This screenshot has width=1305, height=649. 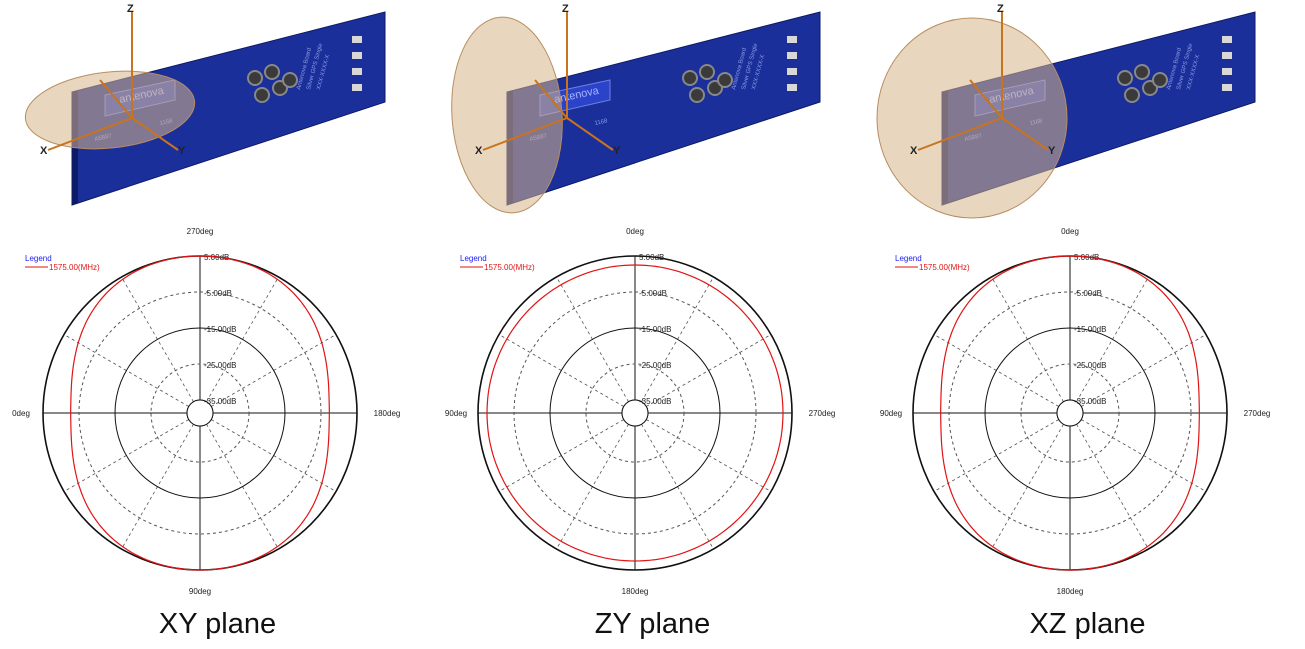 I want to click on angle-label-bottom: 90deg, so click(x=200, y=591).